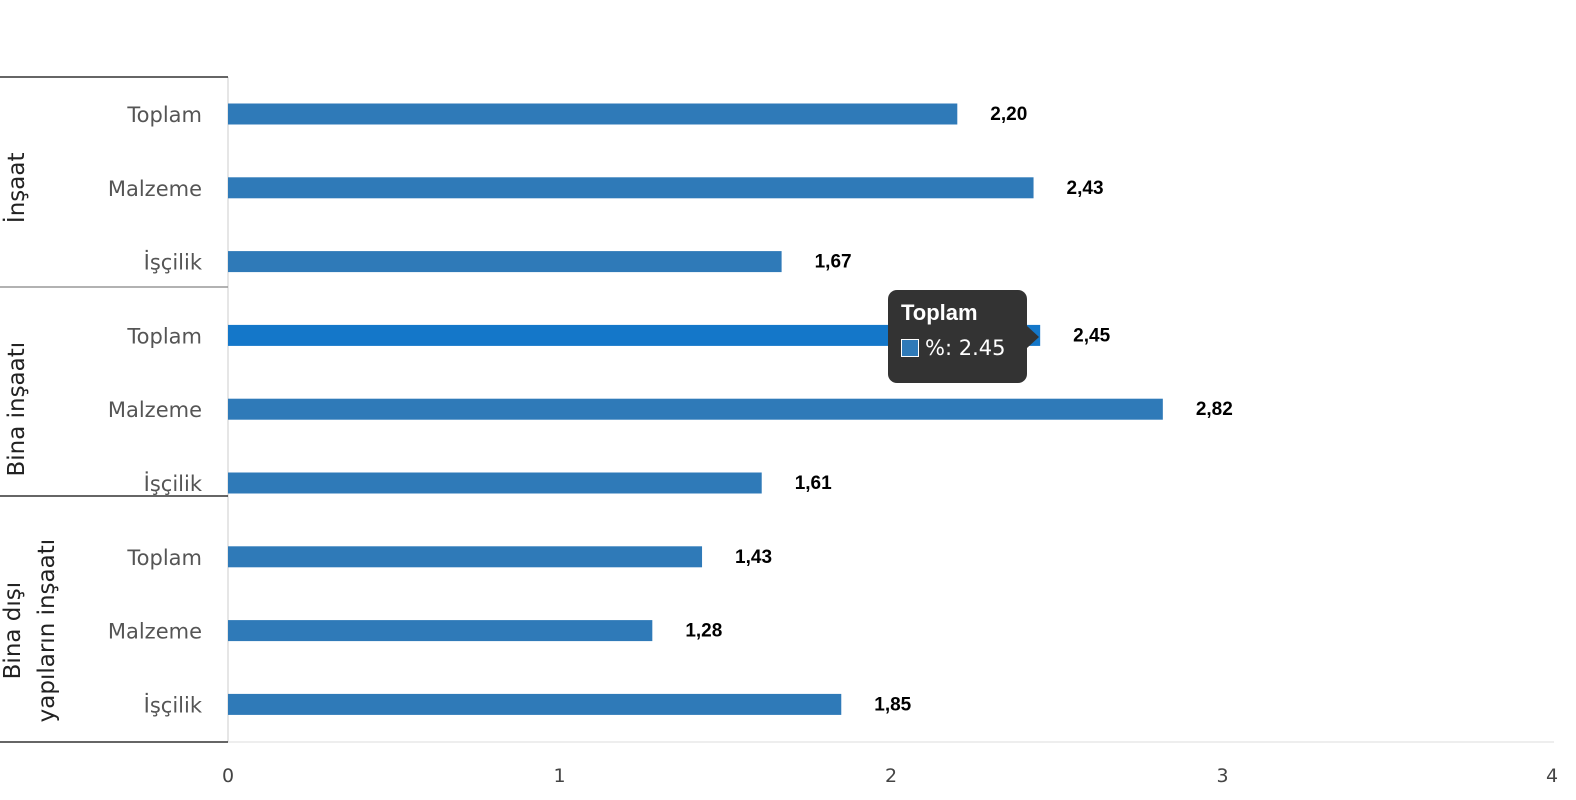  I want to click on group-label: İnşaat, so click(16, 188).